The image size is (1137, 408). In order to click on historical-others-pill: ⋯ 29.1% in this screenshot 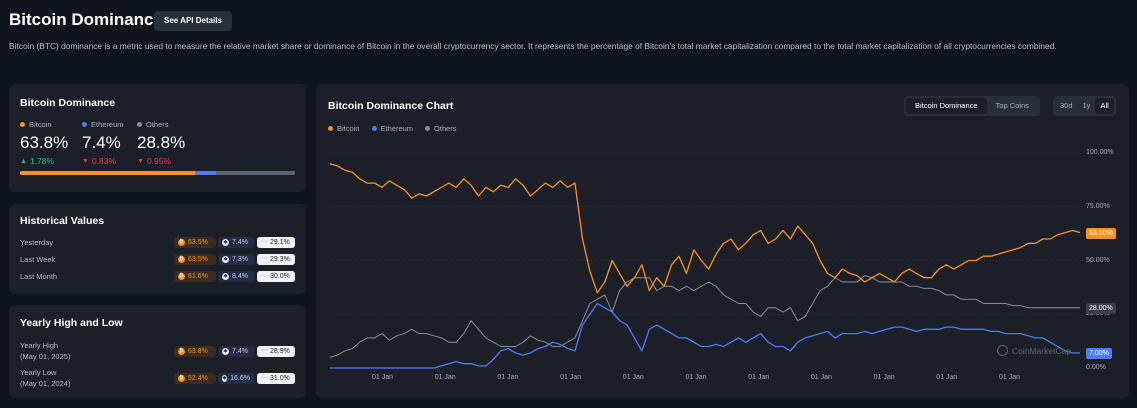, I will do `click(276, 242)`.